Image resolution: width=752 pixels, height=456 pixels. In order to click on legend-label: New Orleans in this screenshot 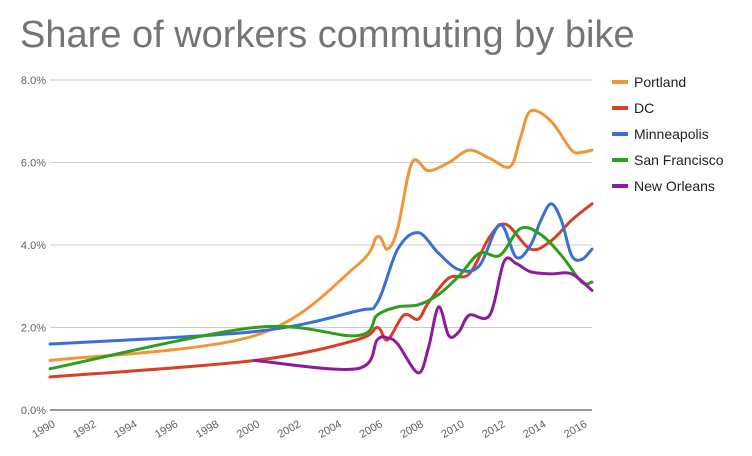, I will do `click(674, 186)`.